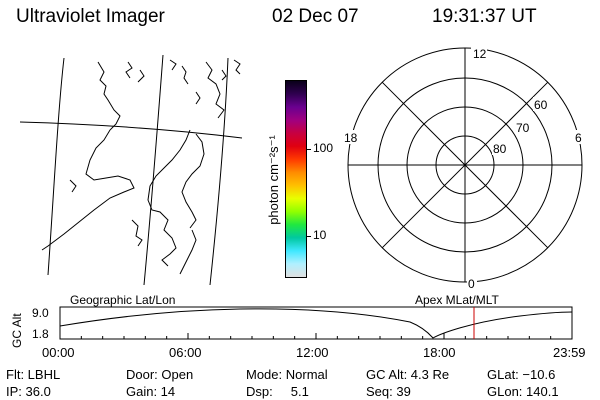 This screenshot has width=600, height=400. I want to click on info-door: Door: Open, so click(160, 374).